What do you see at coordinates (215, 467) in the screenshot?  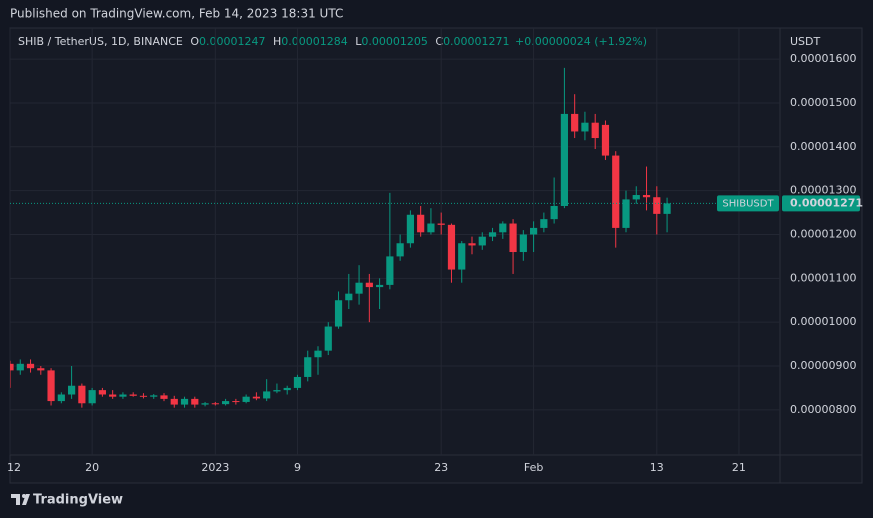 I see `x-tick-label: 2023` at bounding box center [215, 467].